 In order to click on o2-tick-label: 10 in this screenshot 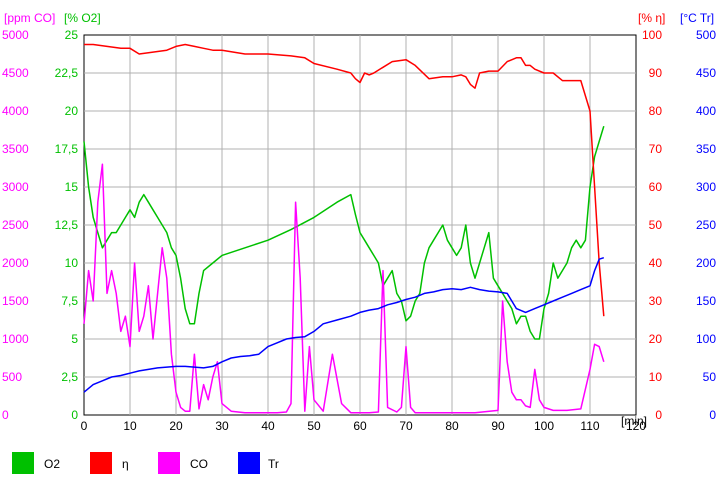, I will do `click(72, 263)`.